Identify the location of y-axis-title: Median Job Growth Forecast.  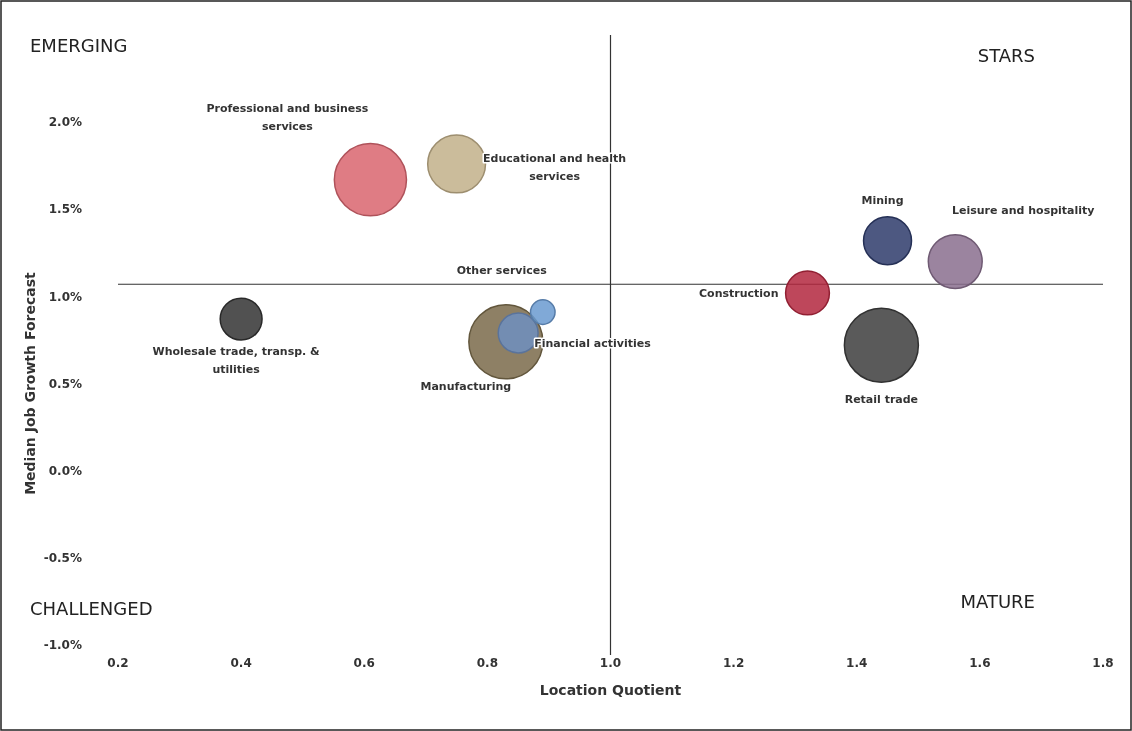
(30, 383).